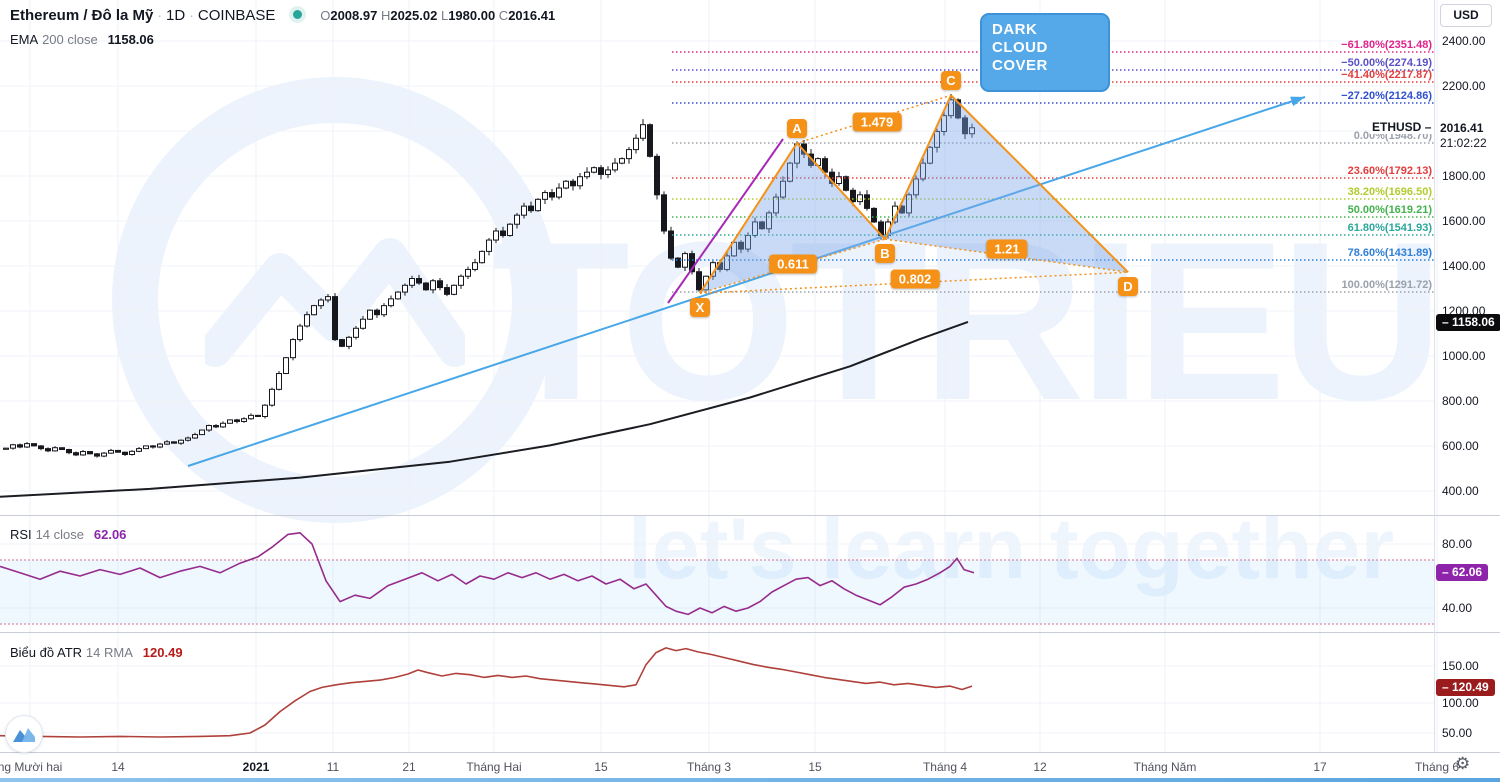 The width and height of the screenshot is (1500, 782). I want to click on rsi-band, so click(717, 592).